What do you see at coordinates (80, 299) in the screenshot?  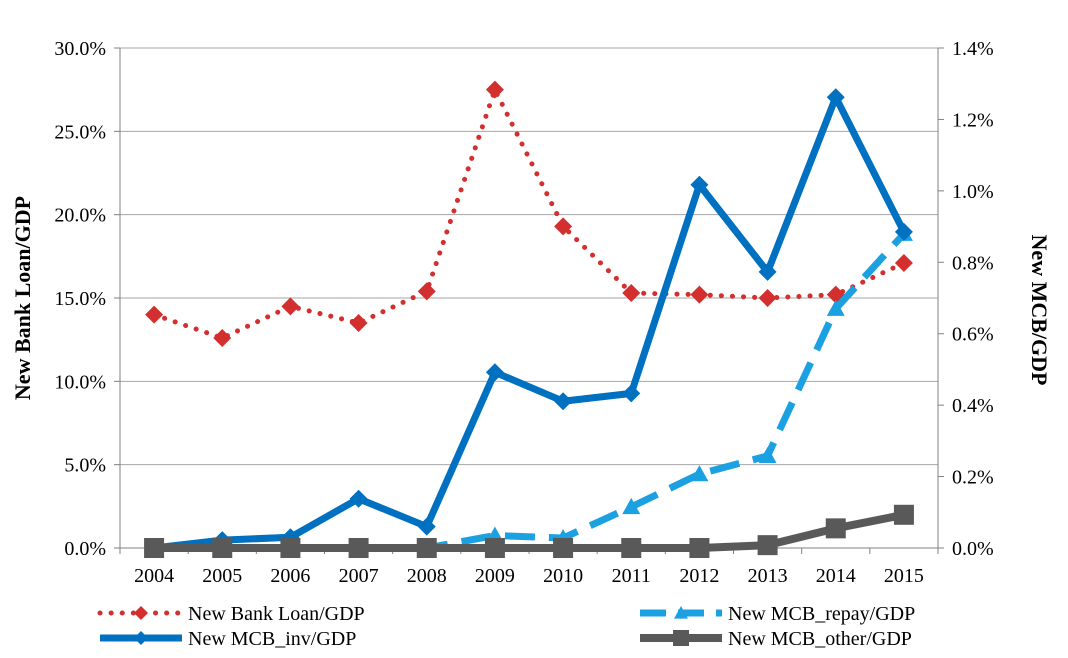 I see `y-tick-label: 15.0%` at bounding box center [80, 299].